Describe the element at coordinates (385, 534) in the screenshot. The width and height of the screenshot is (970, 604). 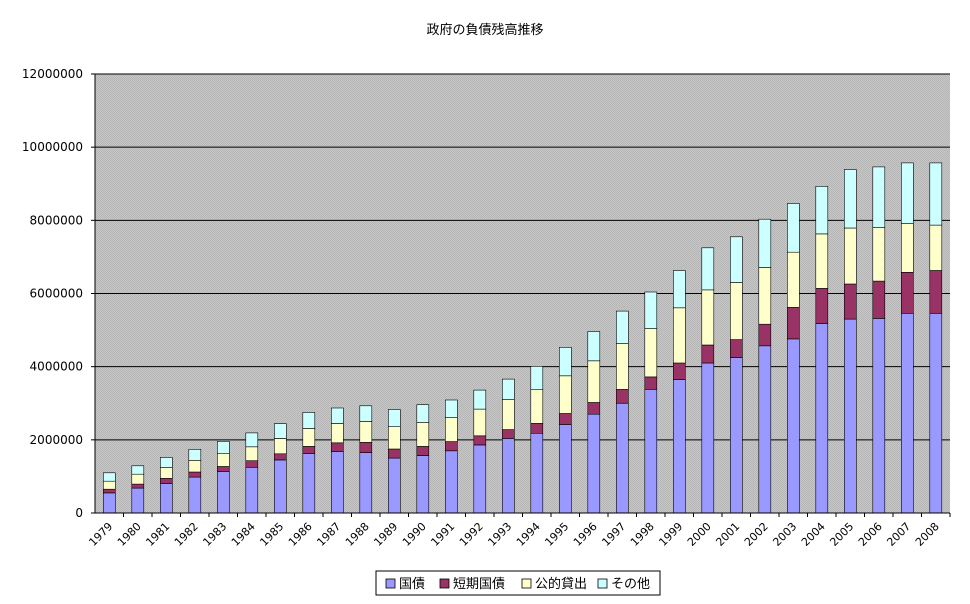
I see `x-tick-label: 1989` at that location.